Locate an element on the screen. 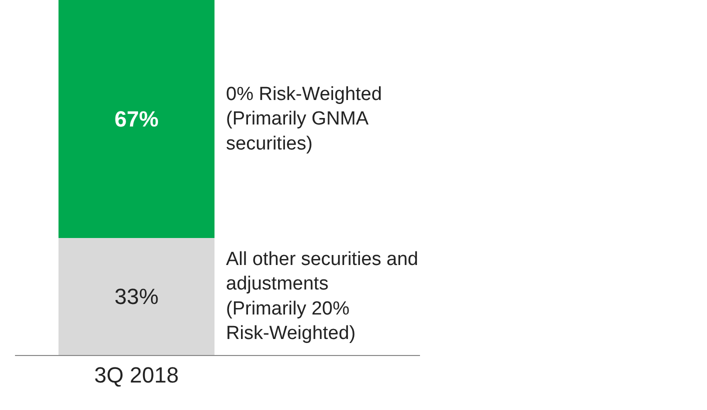  data-label: 33% is located at coordinates (136, 296).